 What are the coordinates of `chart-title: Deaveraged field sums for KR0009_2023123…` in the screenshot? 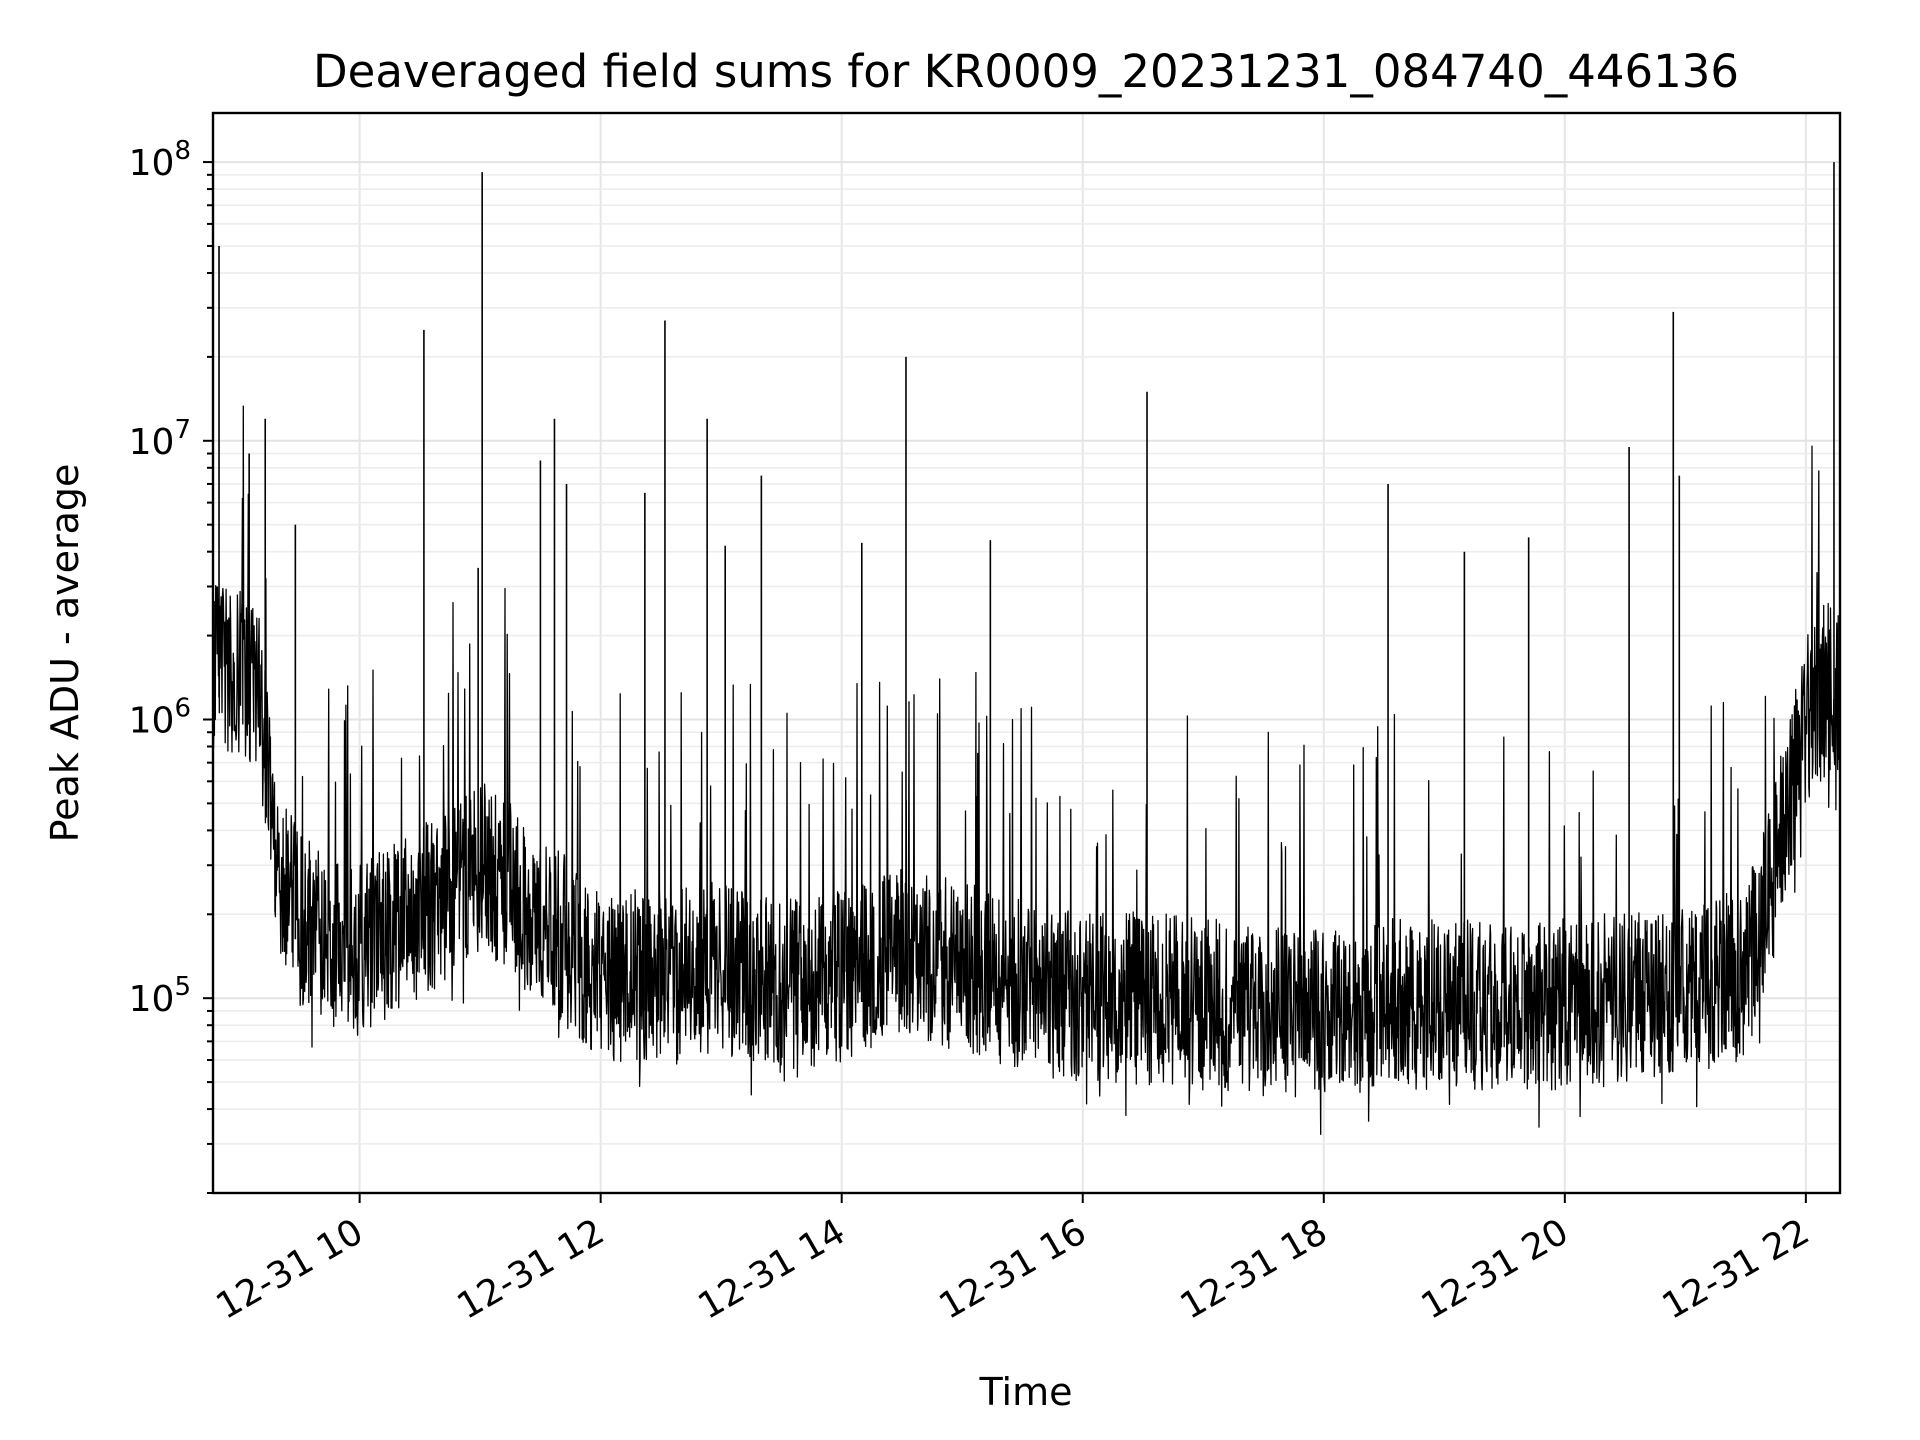 It's located at (1026, 71).